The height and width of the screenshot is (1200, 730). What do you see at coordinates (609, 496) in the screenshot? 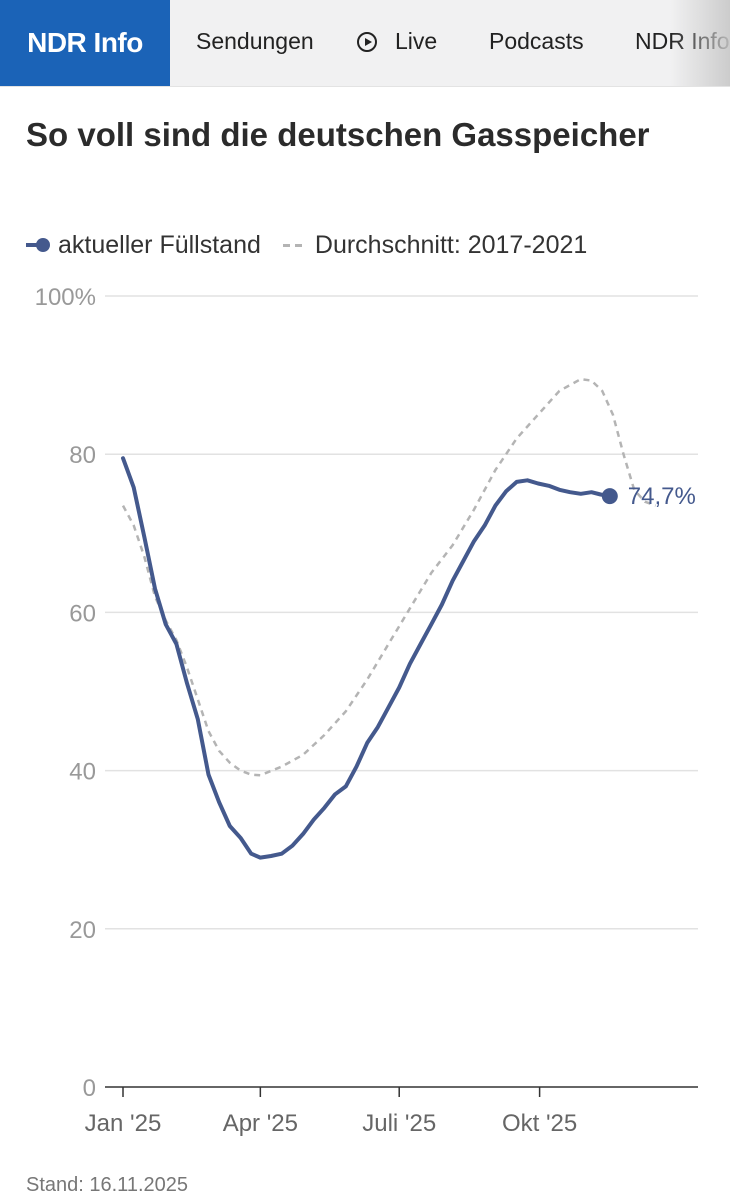
I see `current-endpoint-dot` at bounding box center [609, 496].